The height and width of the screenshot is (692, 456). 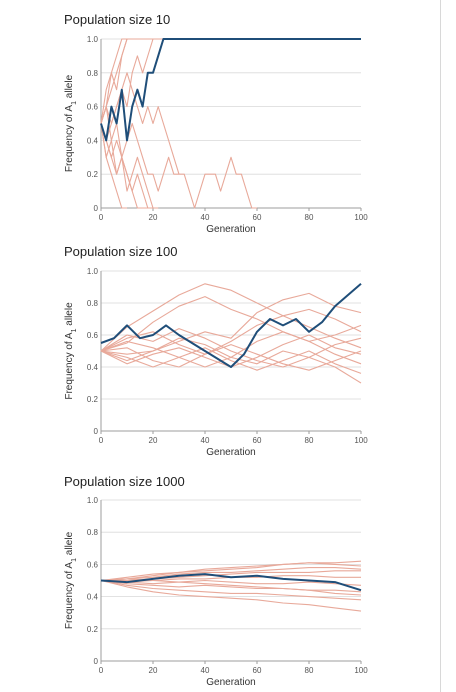 What do you see at coordinates (124, 481) in the screenshot?
I see `chart-title: Population size 1000` at bounding box center [124, 481].